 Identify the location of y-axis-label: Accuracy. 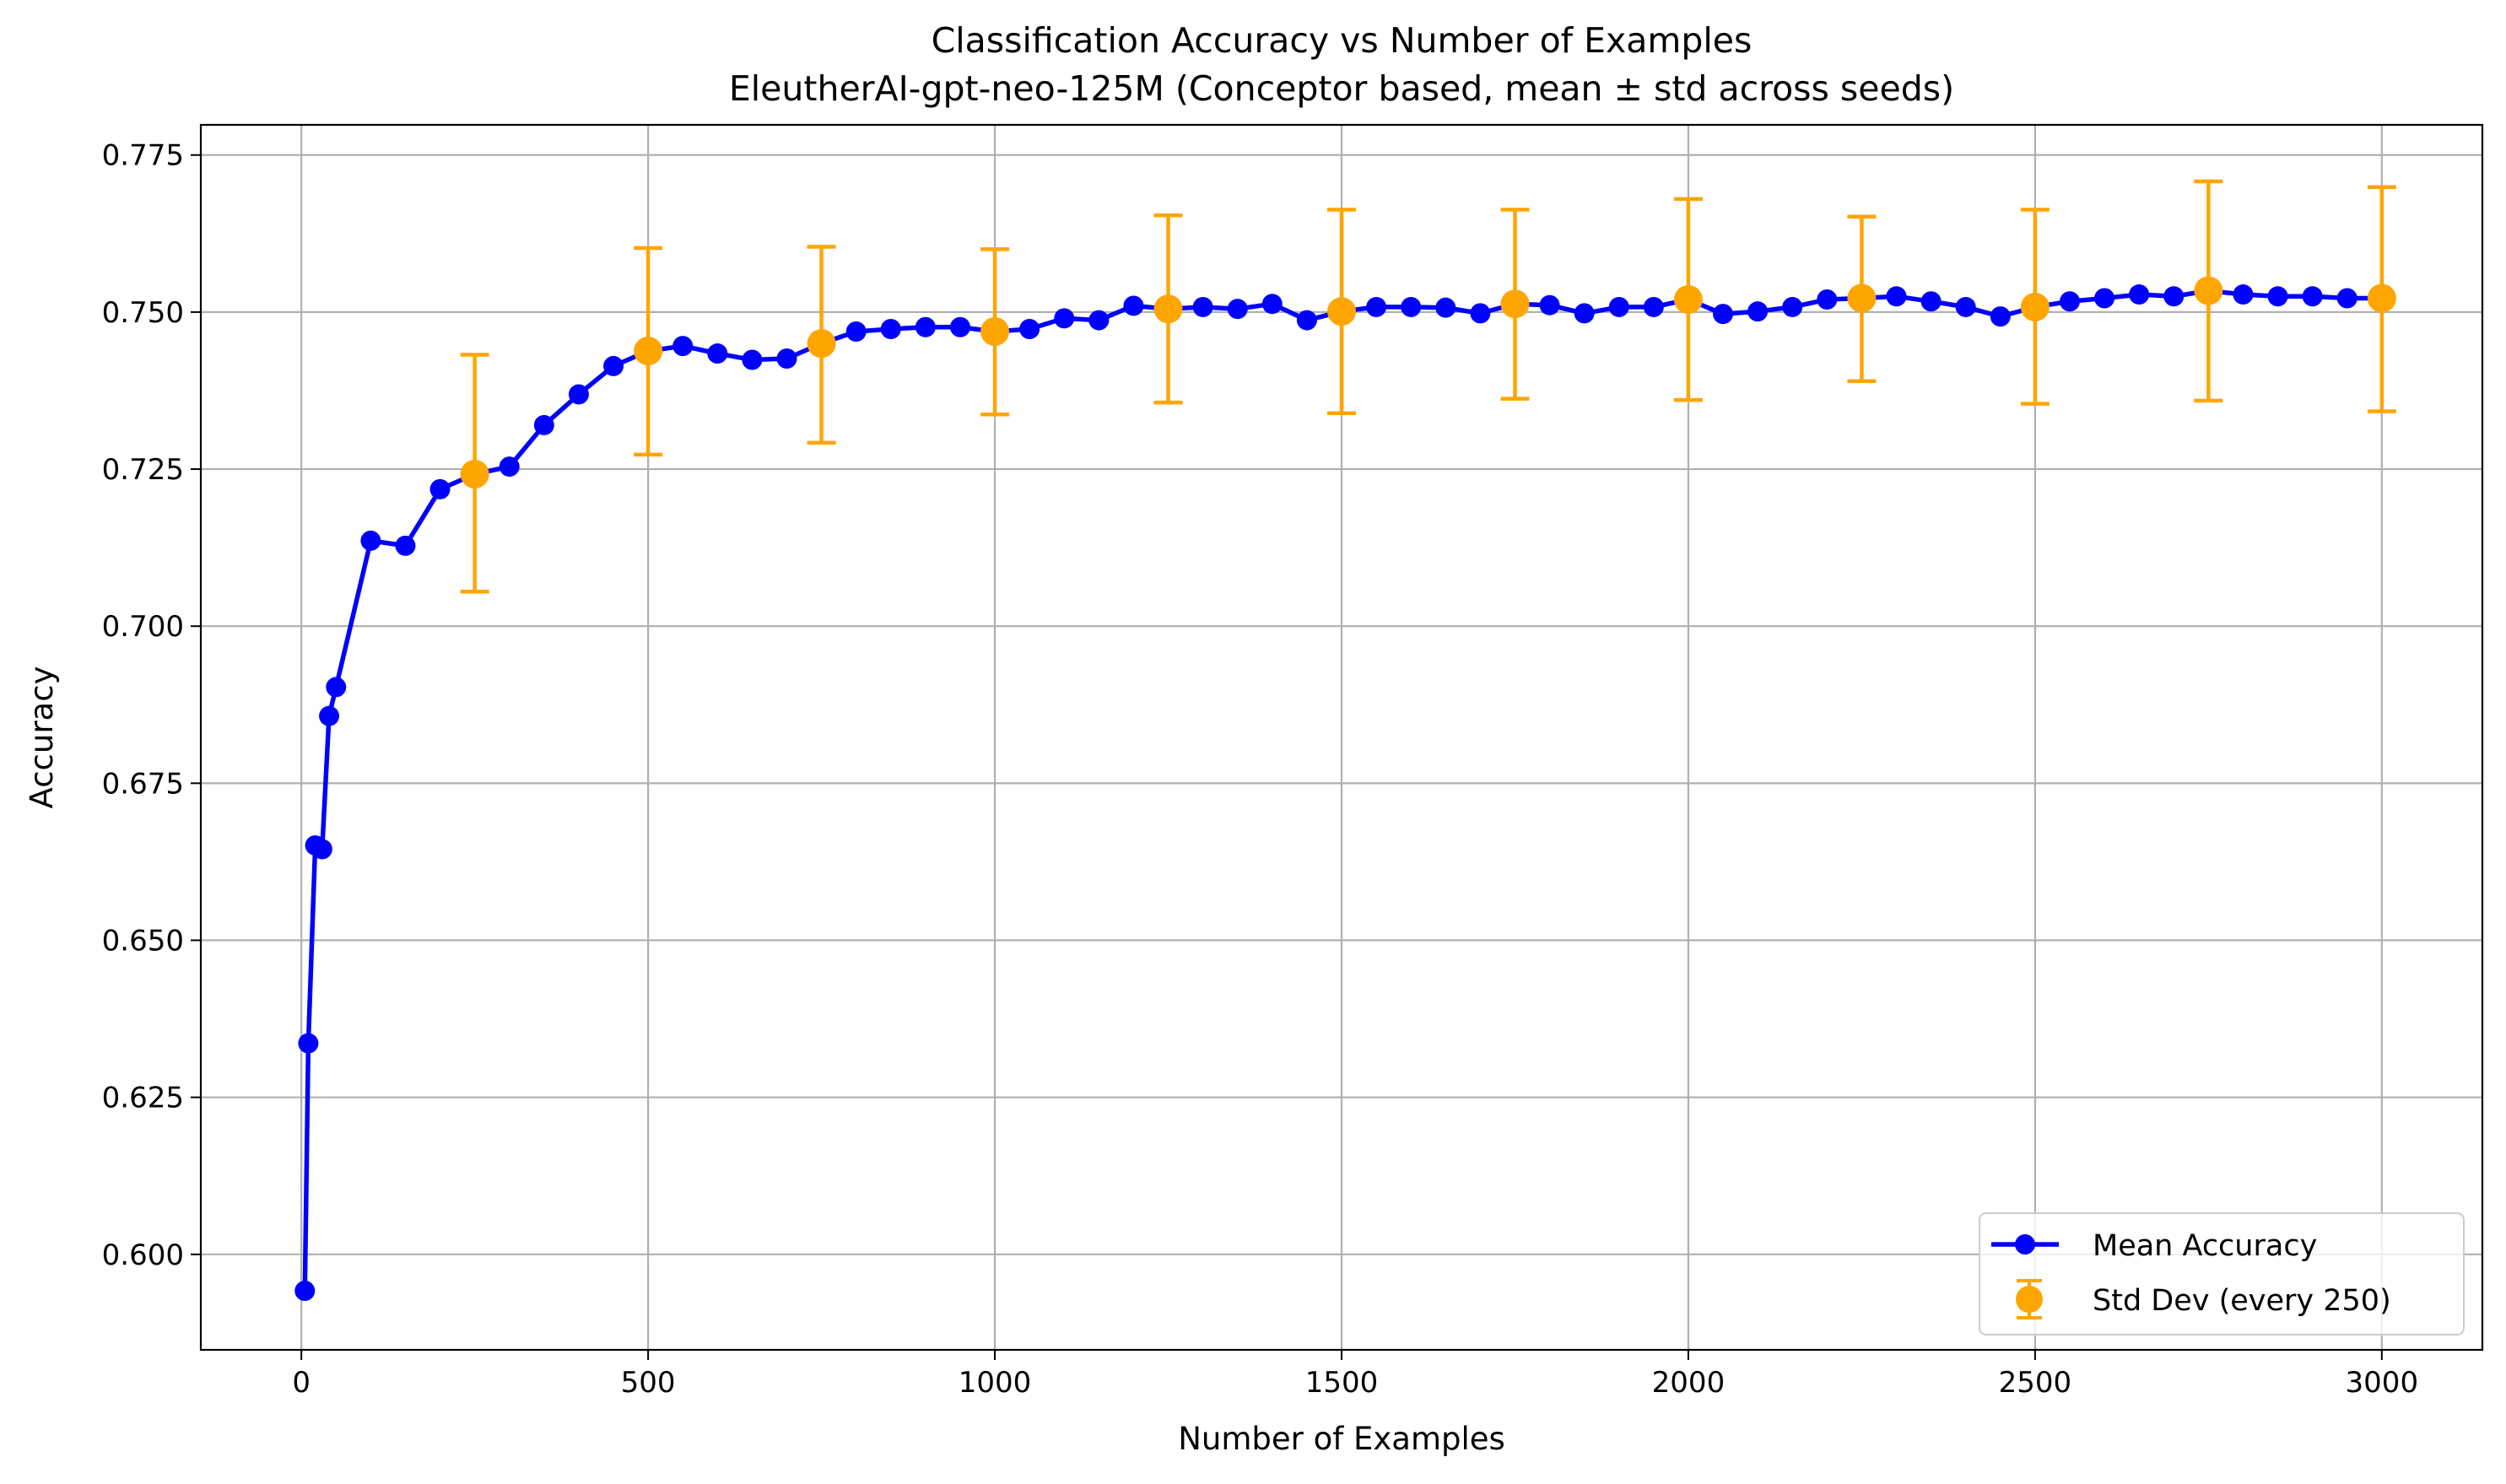
(42, 737).